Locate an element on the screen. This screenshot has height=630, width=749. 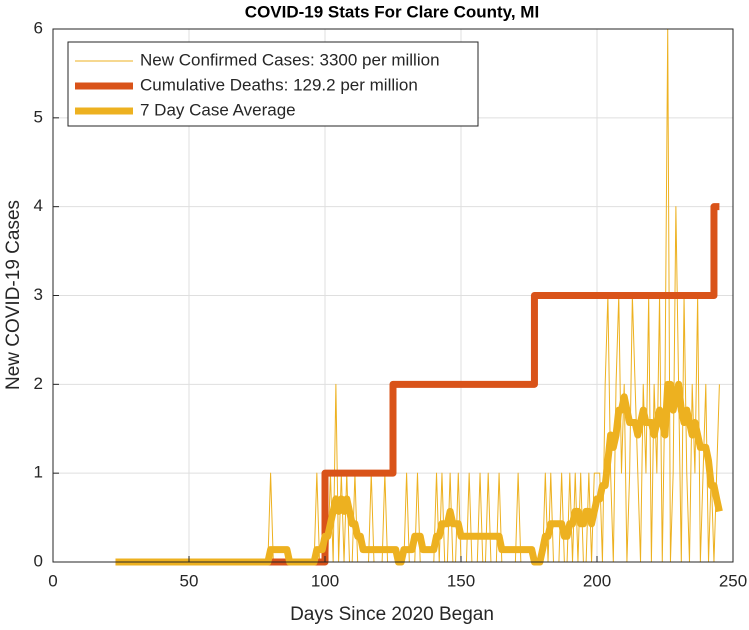
legend-label: 7 Day Case Average is located at coordinates (218, 109).